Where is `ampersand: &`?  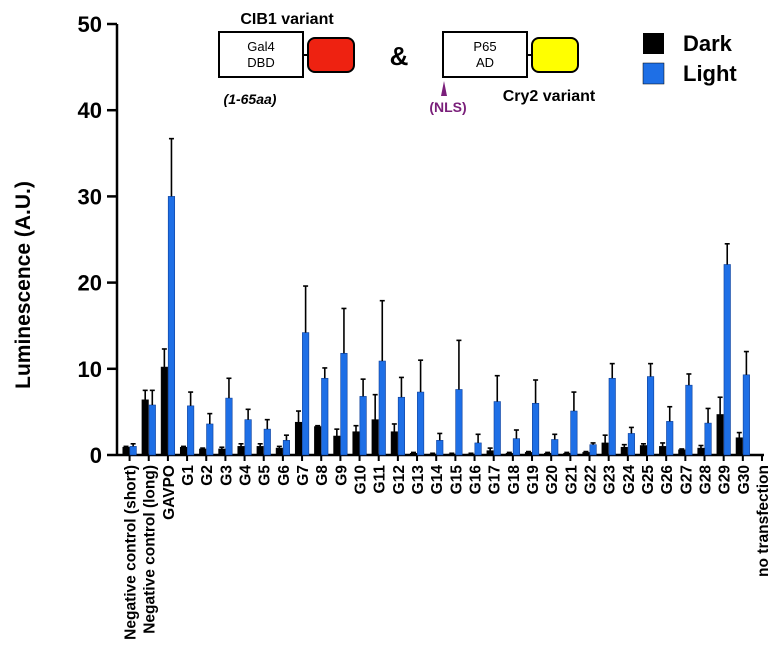
ampersand: & is located at coordinates (399, 56).